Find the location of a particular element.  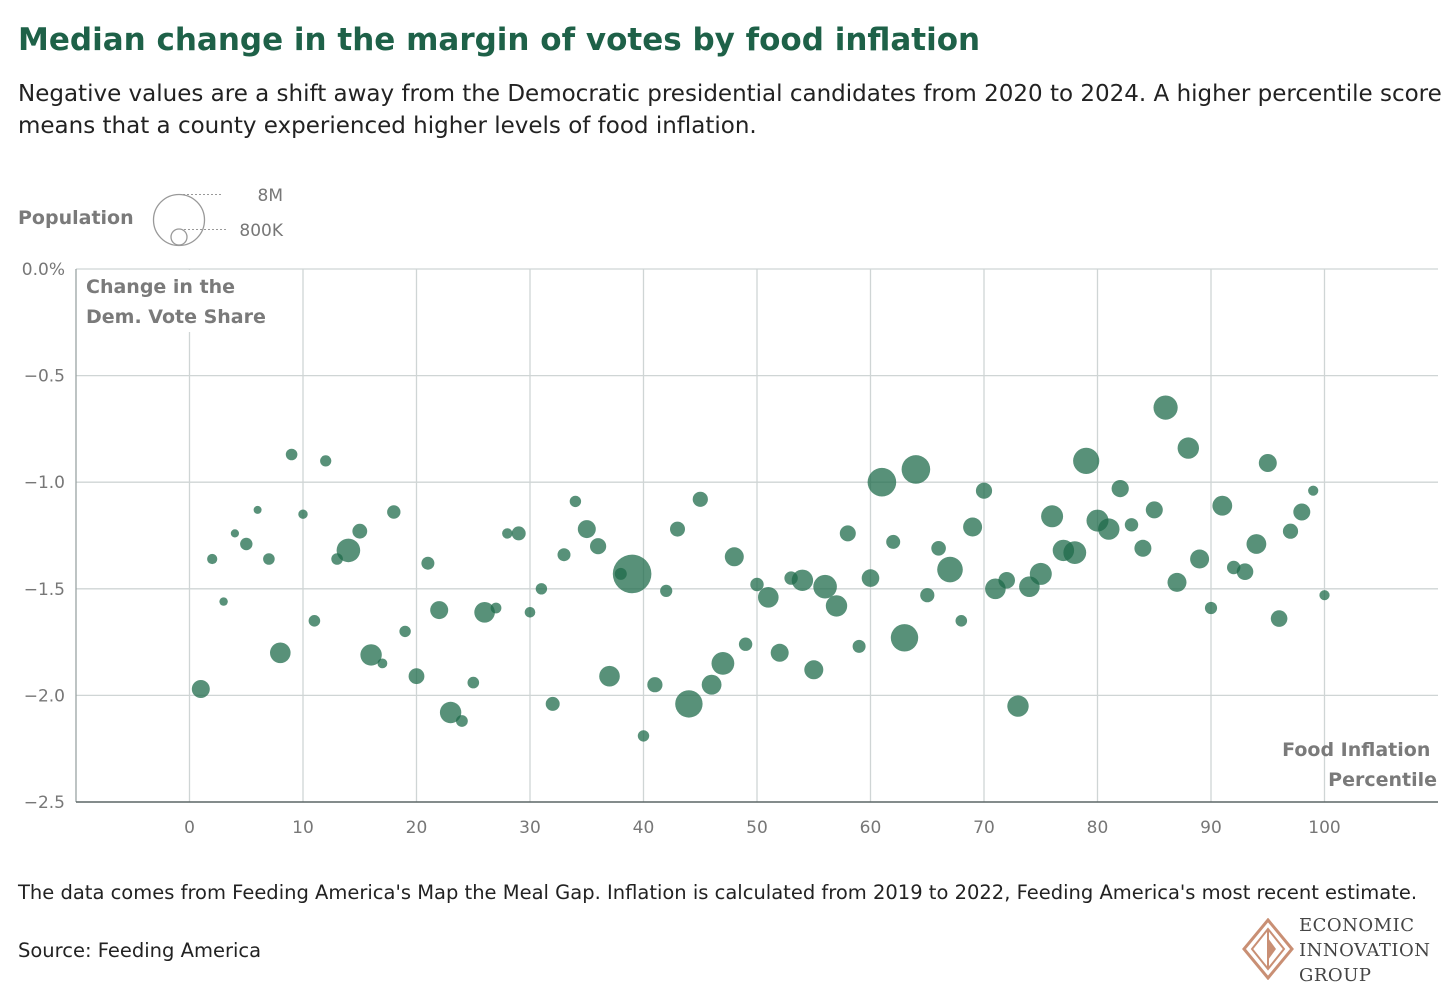

y-tick-label: −0.5 is located at coordinates (44, 377).